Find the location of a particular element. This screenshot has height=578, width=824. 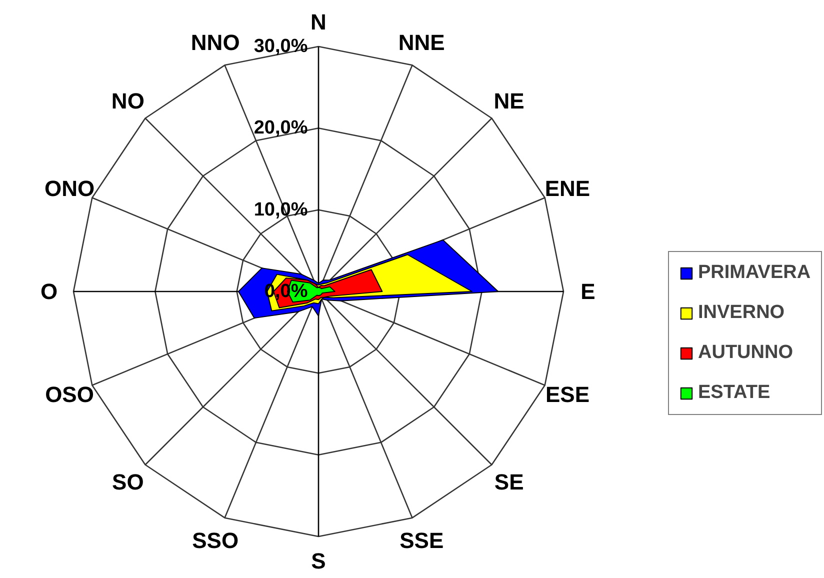

spoke-label: NO is located at coordinates (127, 101).